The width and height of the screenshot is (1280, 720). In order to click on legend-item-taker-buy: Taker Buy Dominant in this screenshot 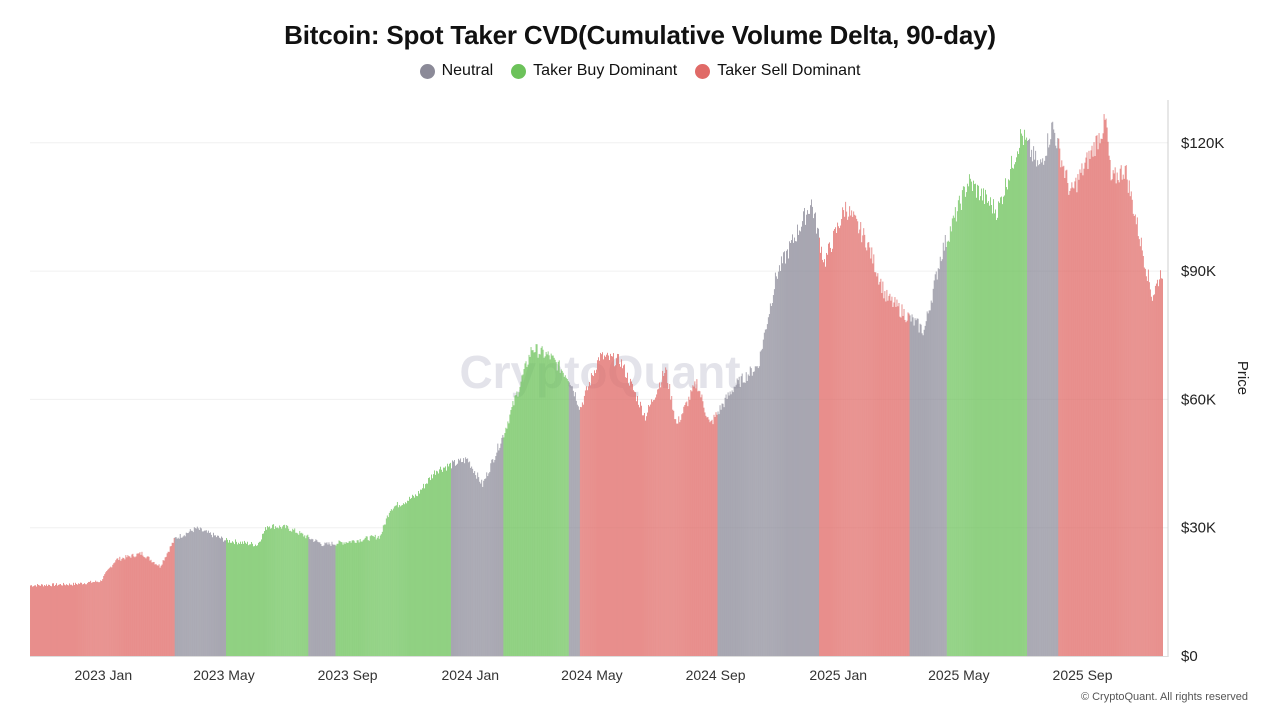, I will do `click(594, 71)`.